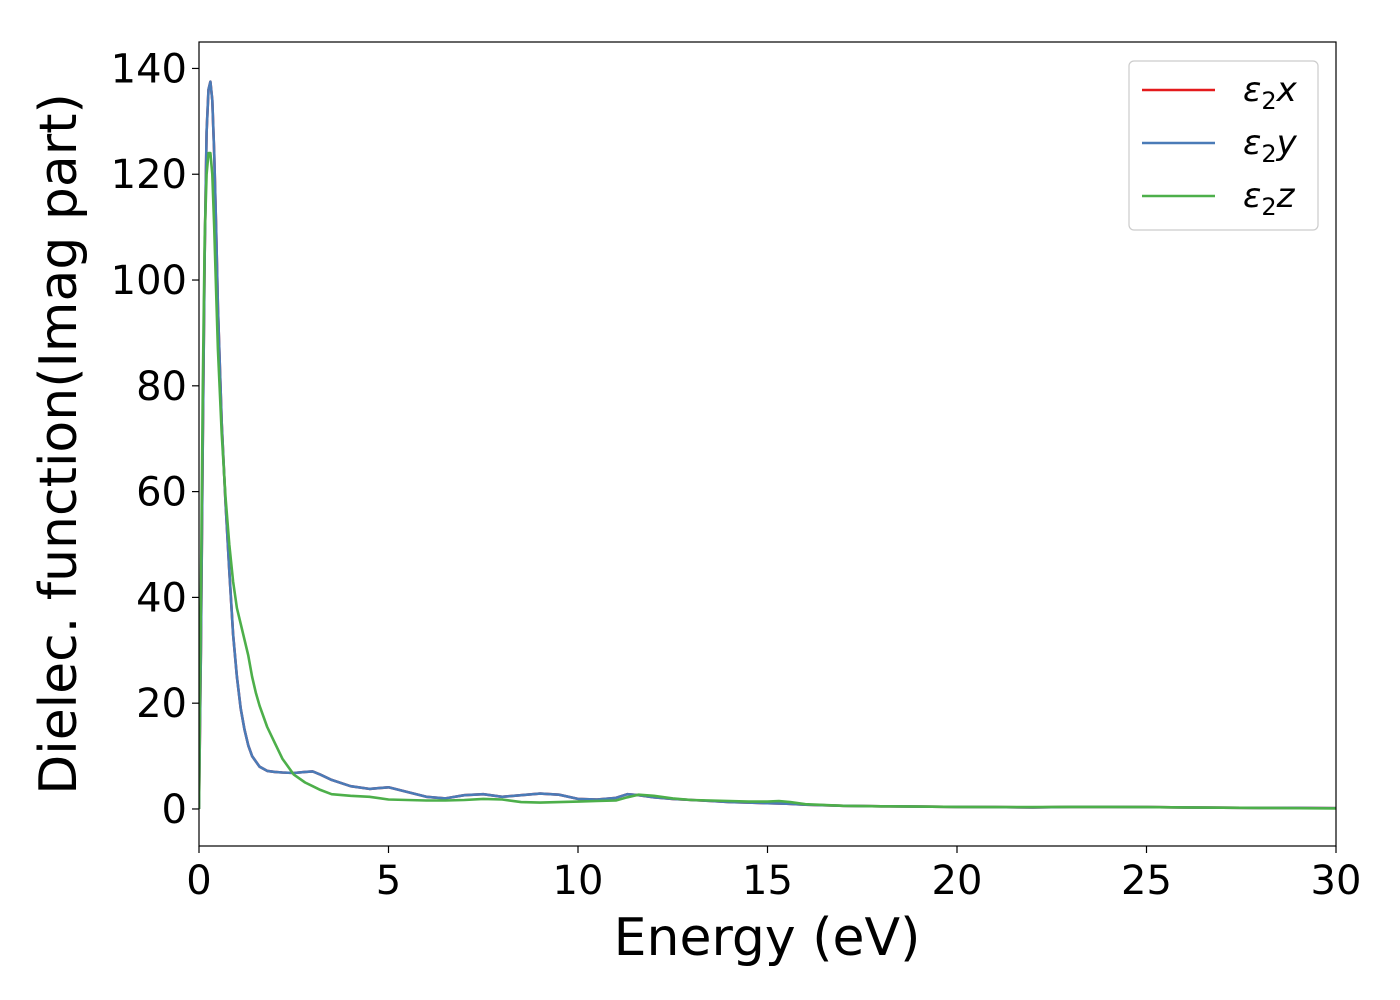 The height and width of the screenshot is (1000, 1400). Describe the element at coordinates (149, 175) in the screenshot. I see `y-tick-label: 120` at that location.